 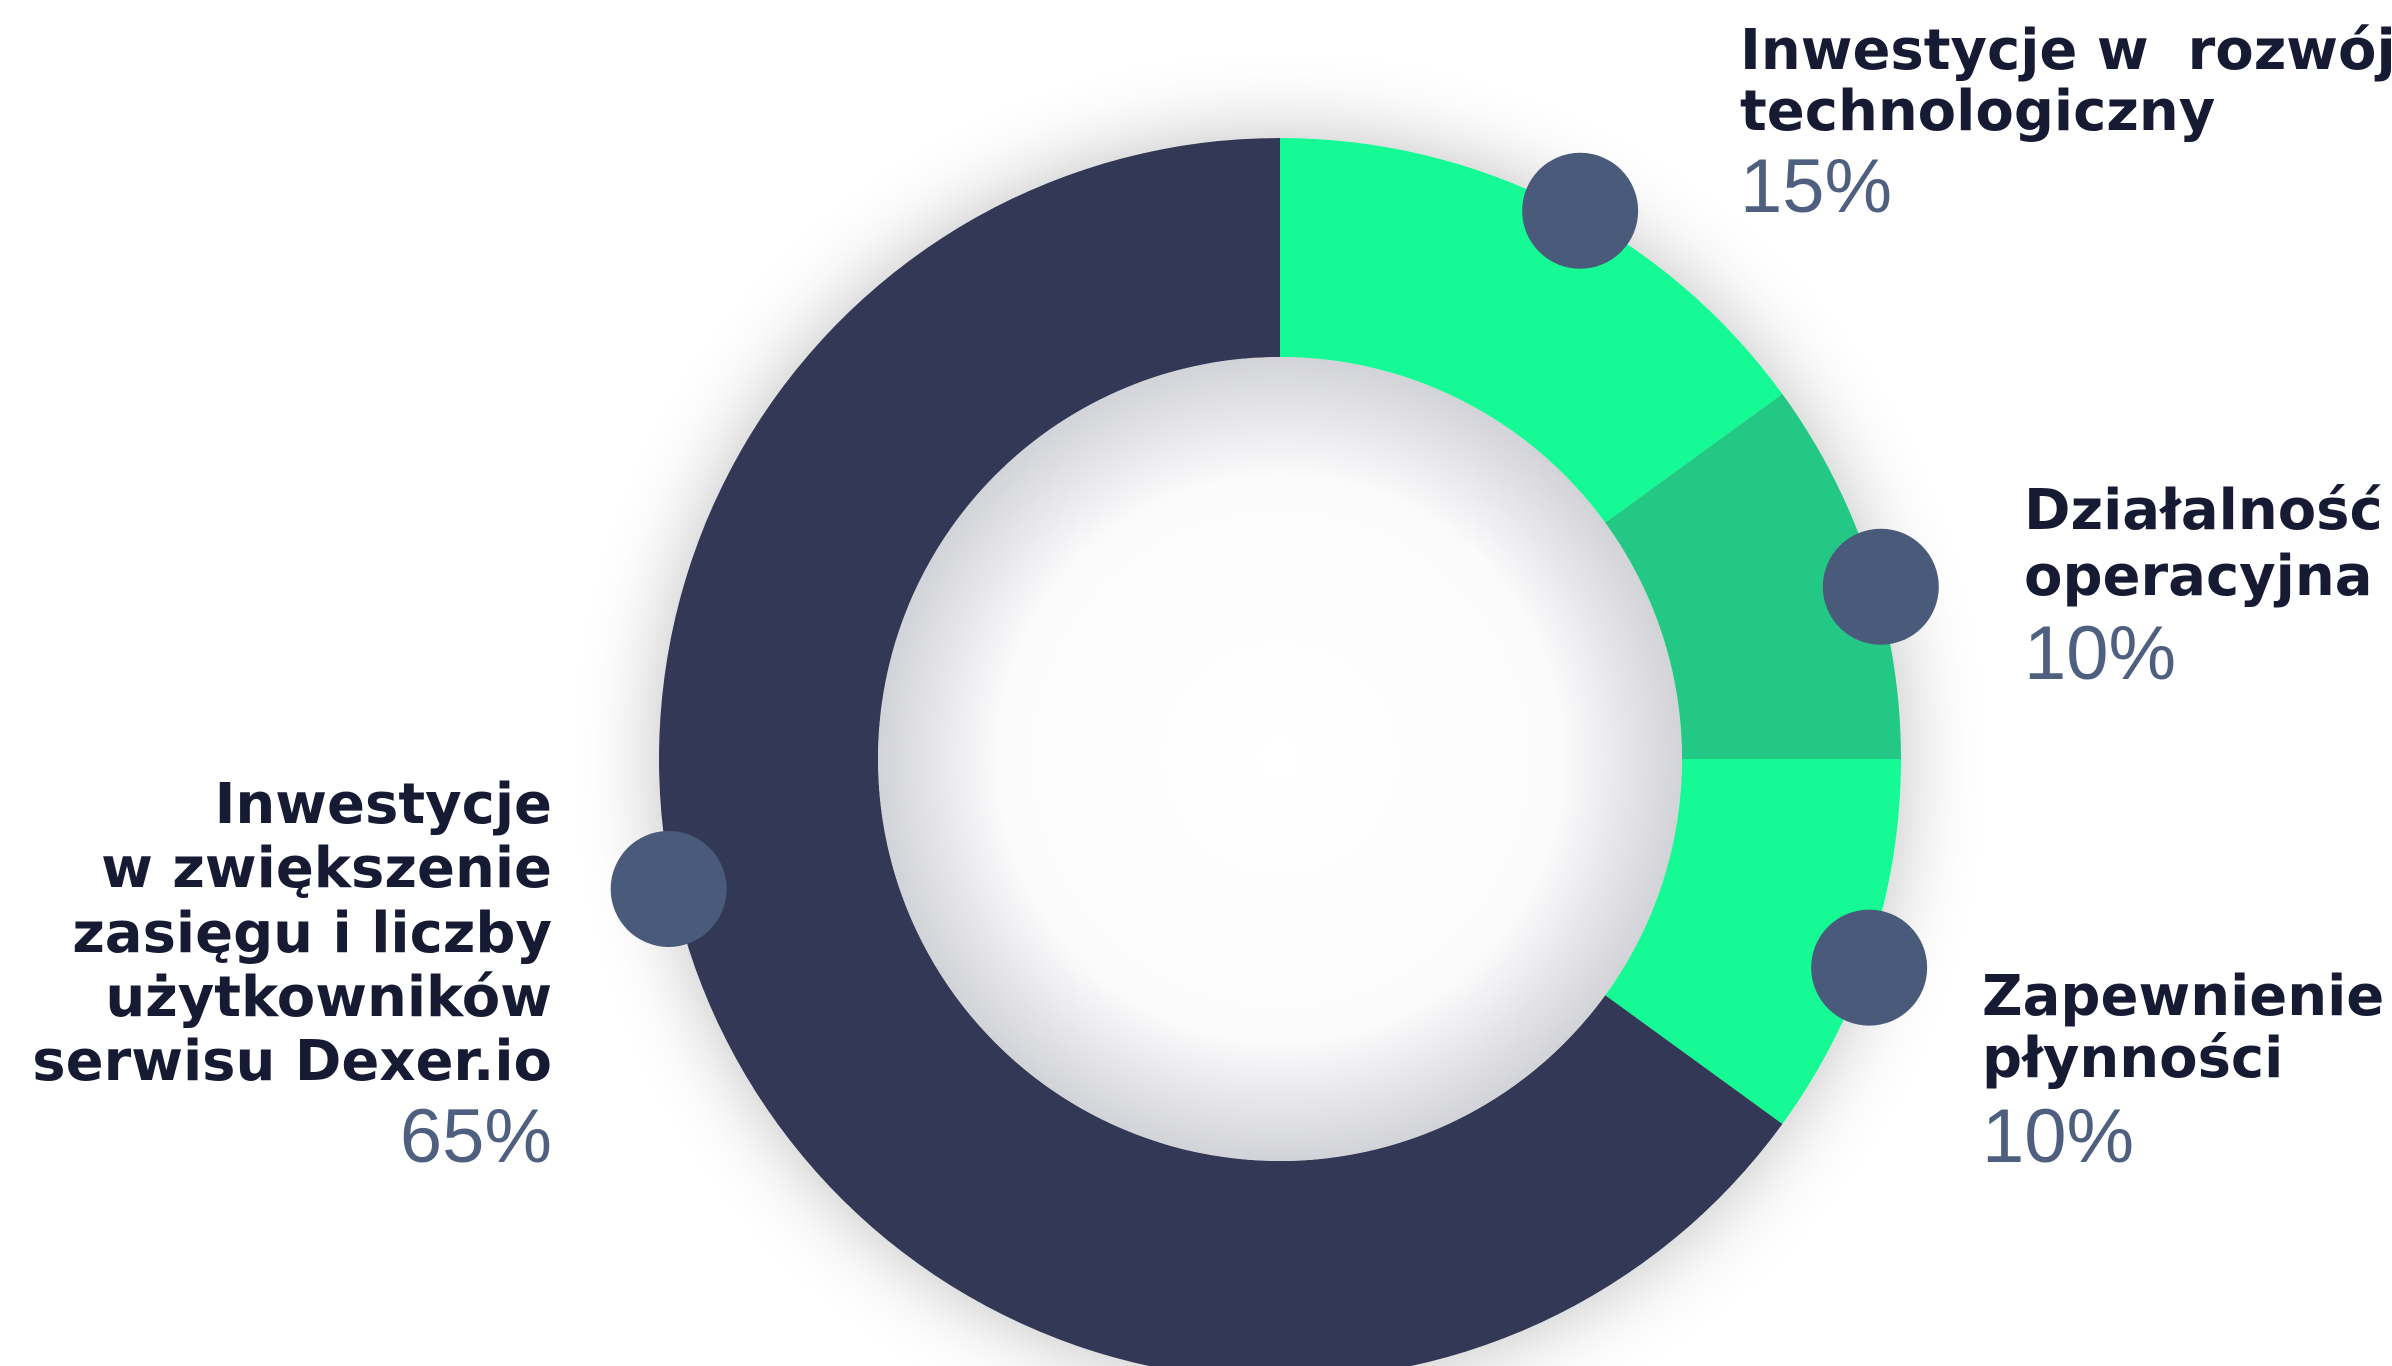 What do you see at coordinates (2066, 50) in the screenshot?
I see `slice-label: Inwestycje w rozwój` at bounding box center [2066, 50].